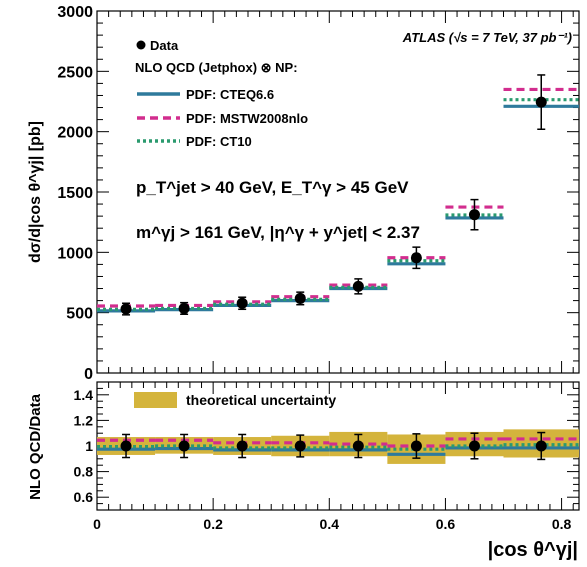  I want to click on ratio-y-tick-label: 0.6, so click(84, 497).